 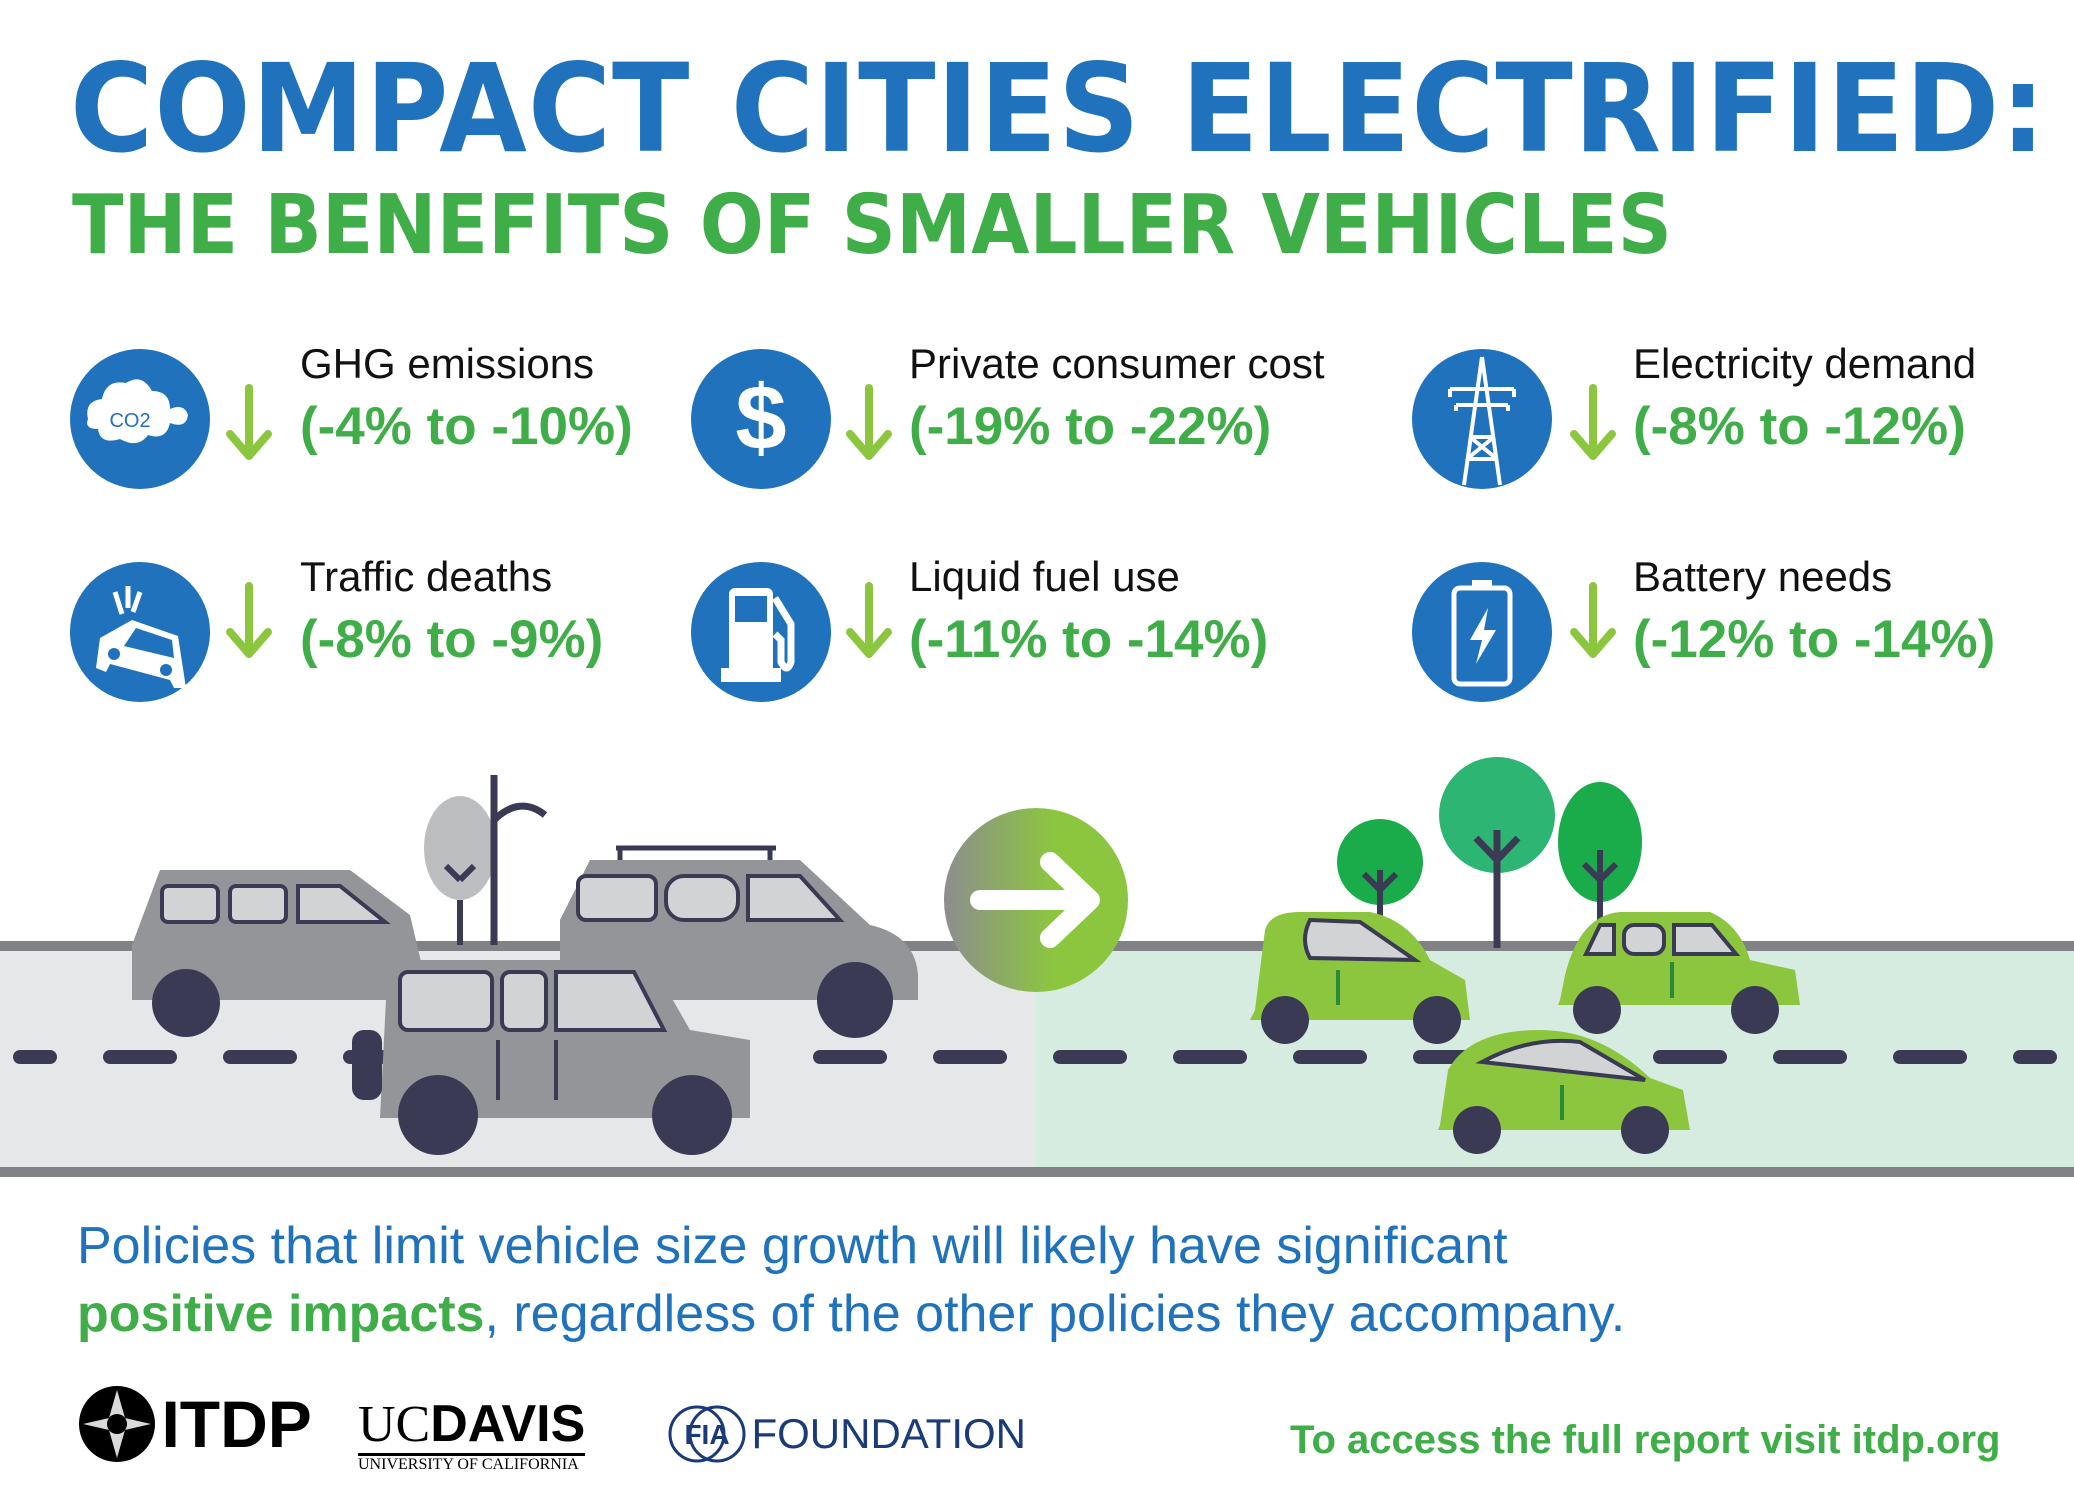 What do you see at coordinates (1482, 632) in the screenshot?
I see `battery-icon` at bounding box center [1482, 632].